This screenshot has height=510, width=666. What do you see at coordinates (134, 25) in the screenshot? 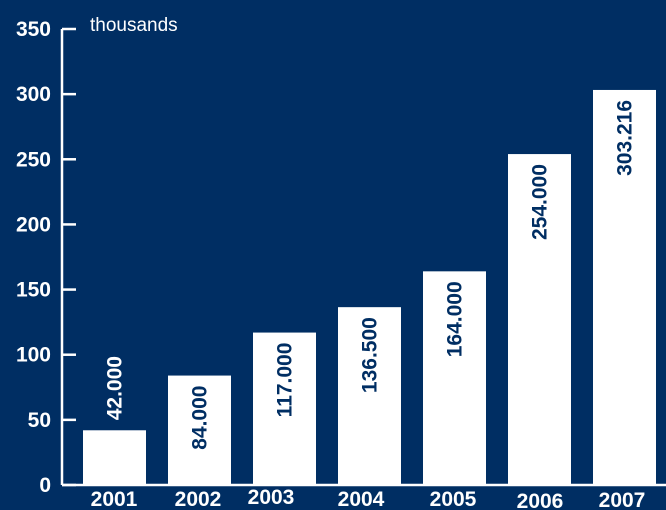
I see `unit-label: thousands` at bounding box center [134, 25].